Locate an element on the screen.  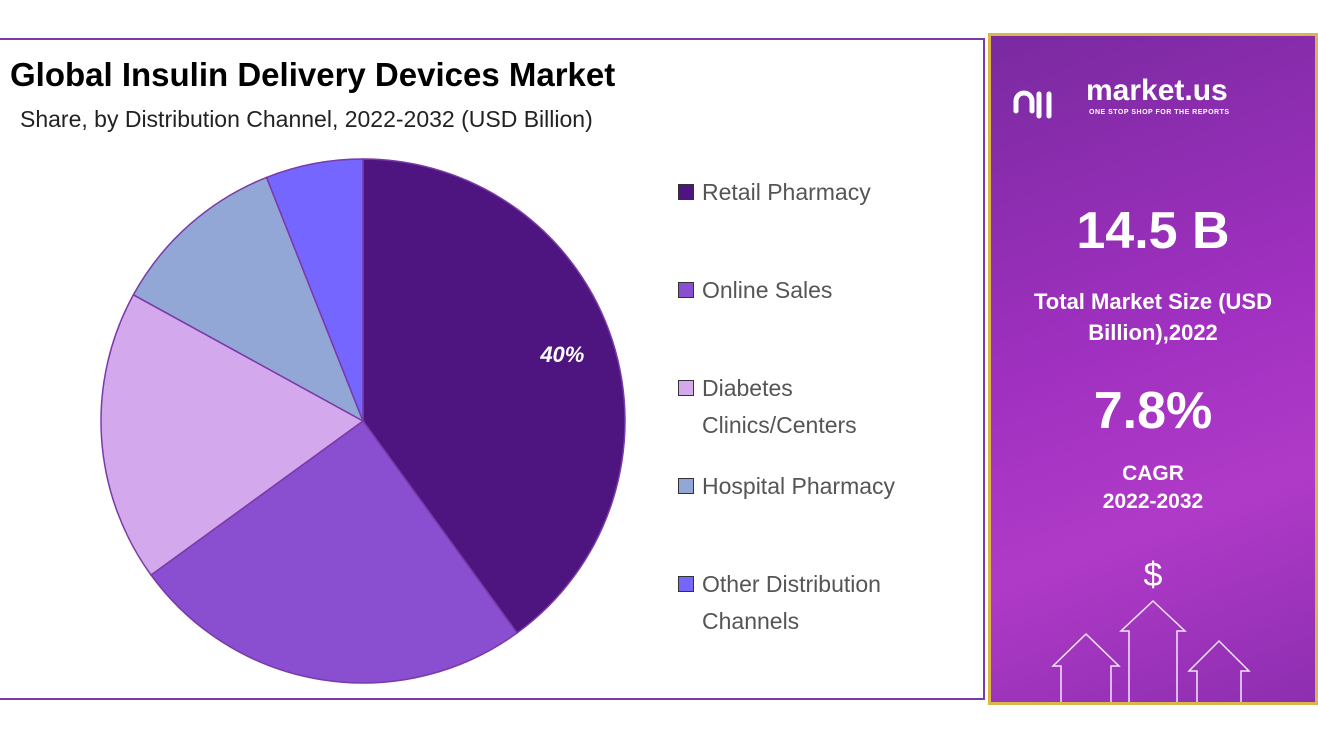
brand: market.us is located at coordinates (1157, 90).